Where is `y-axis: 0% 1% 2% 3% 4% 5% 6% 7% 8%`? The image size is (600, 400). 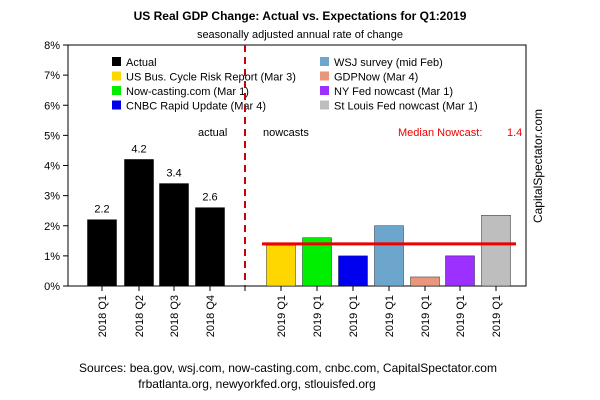 y-axis: 0% 1% 2% 3% 4% 5% 6% 7% 8% is located at coordinates (56, 166).